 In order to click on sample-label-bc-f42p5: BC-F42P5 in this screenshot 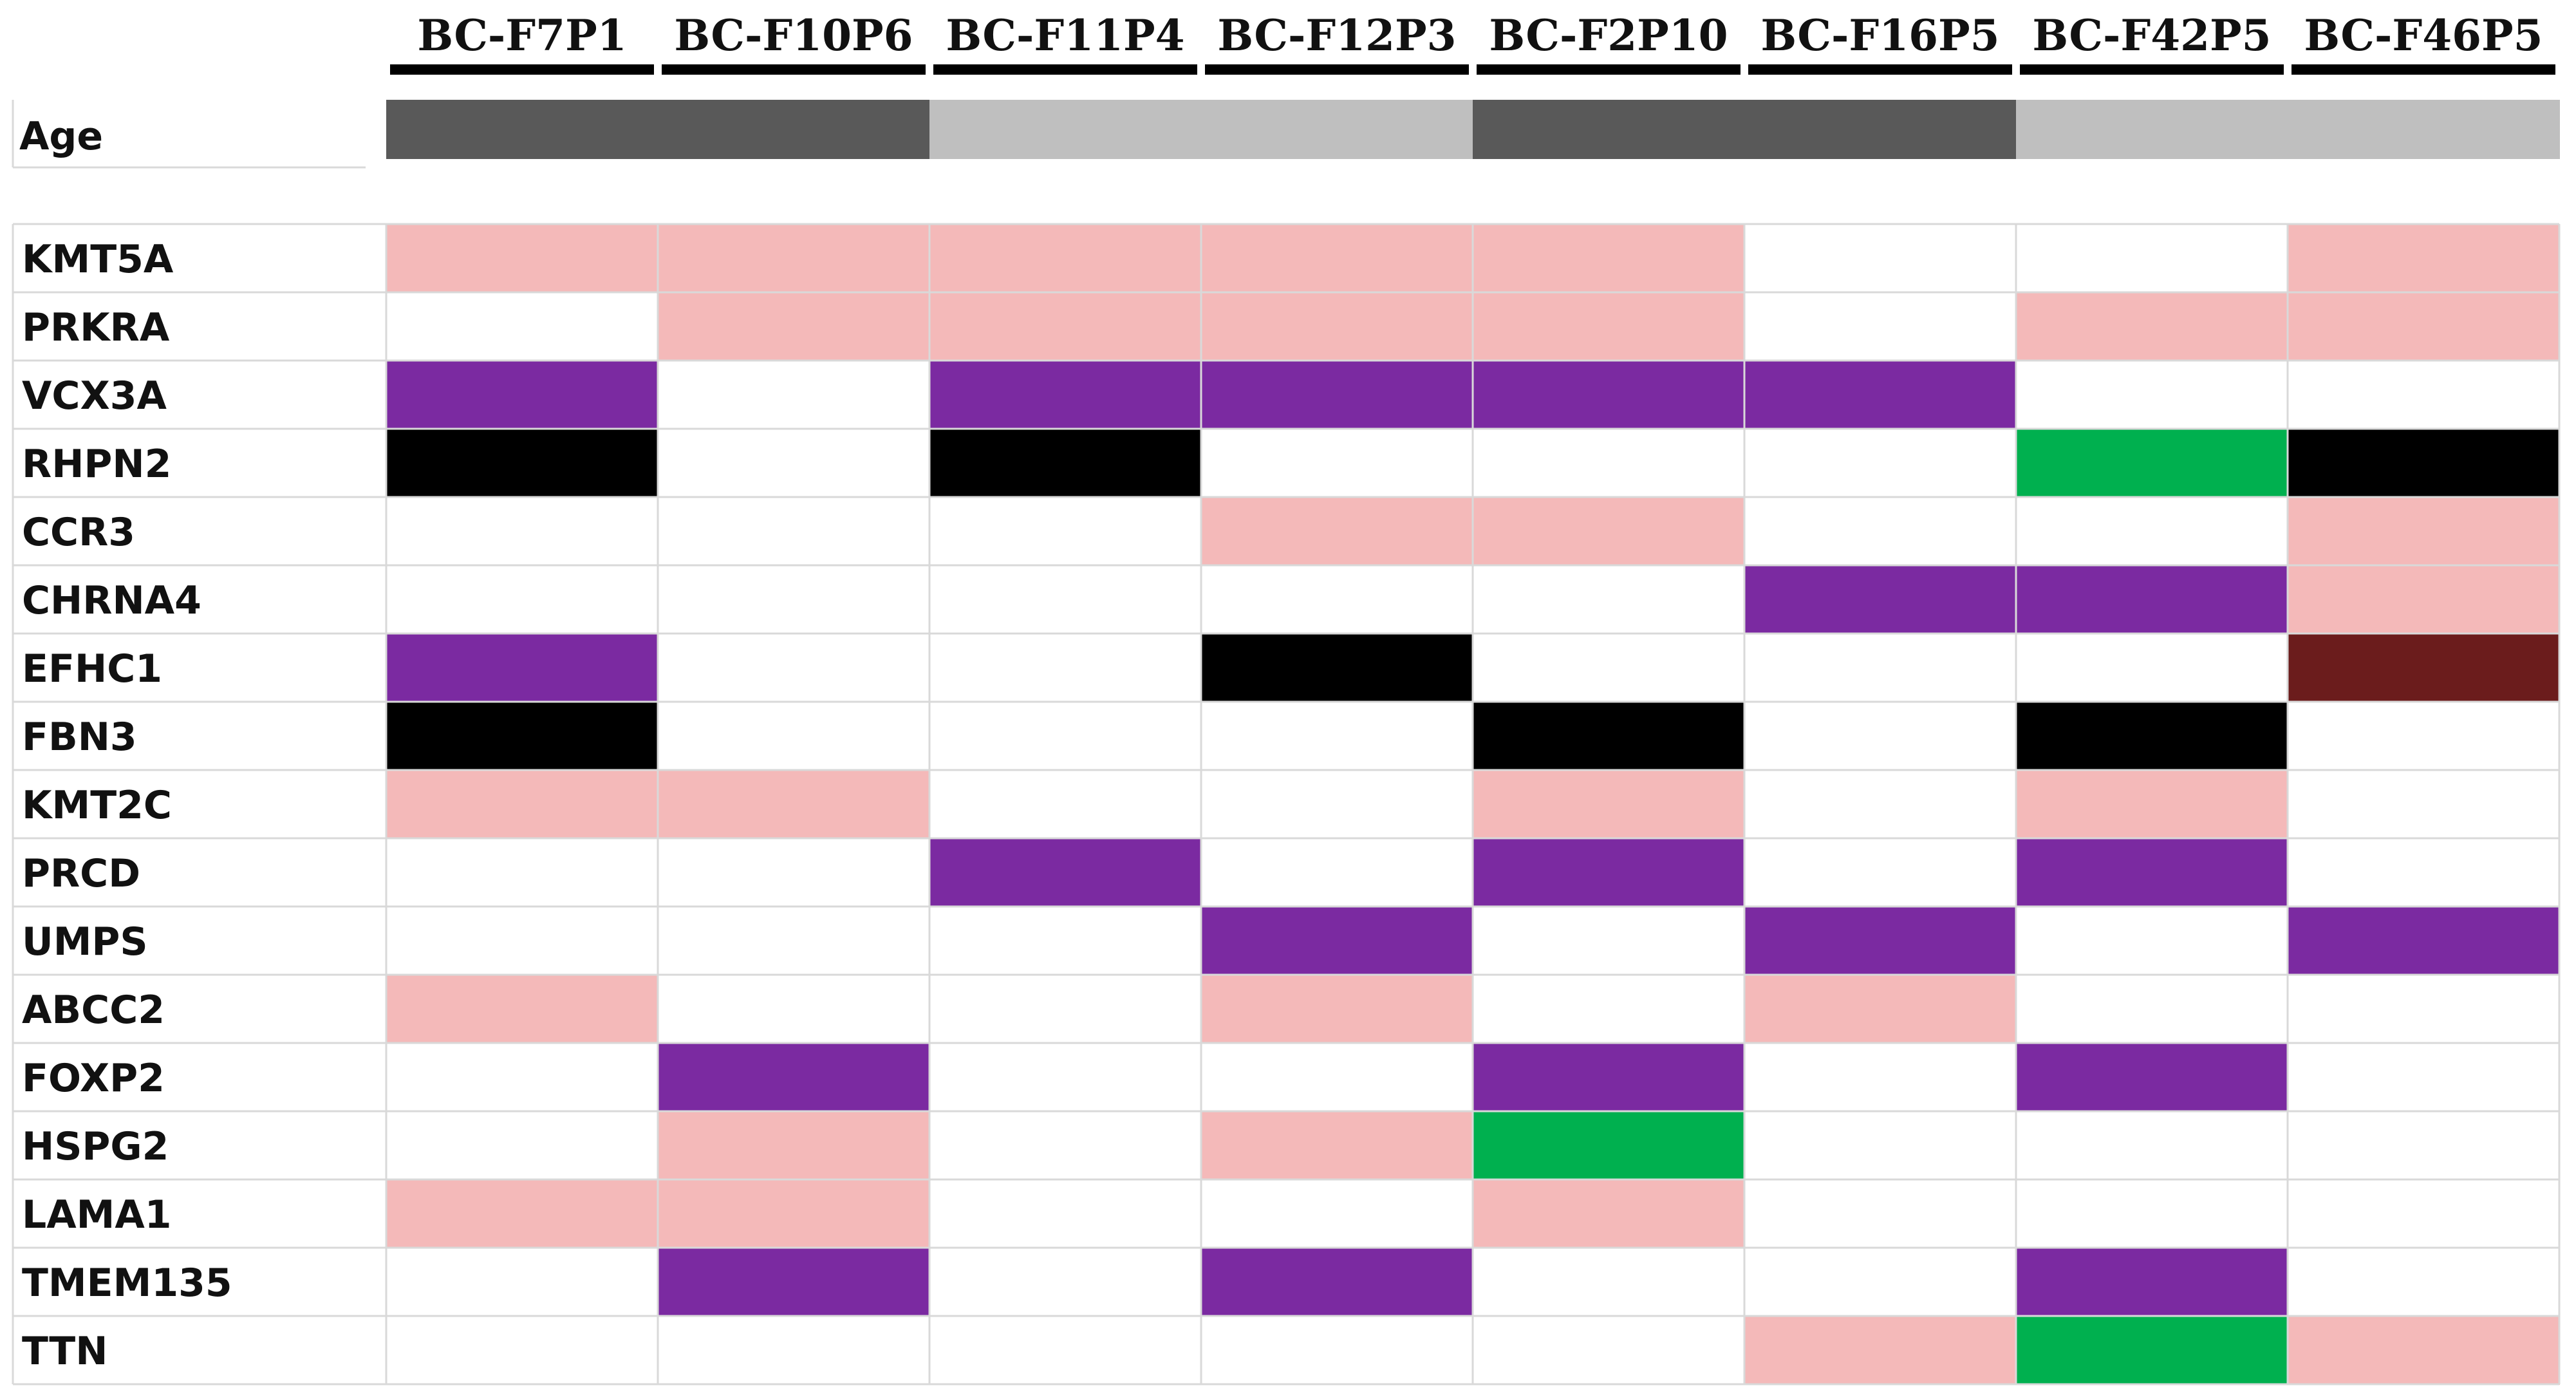, I will do `click(2151, 35)`.